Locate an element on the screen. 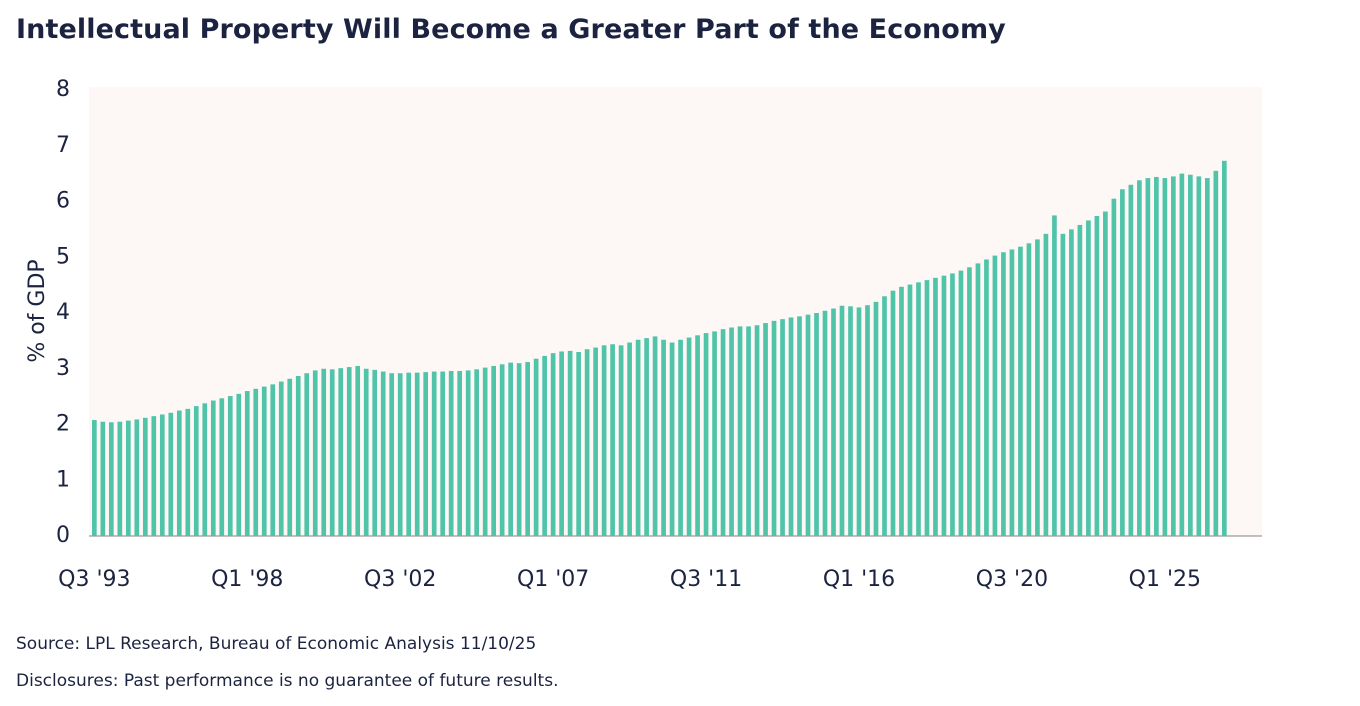  x-tick-label: Q3 '02 is located at coordinates (400, 579).